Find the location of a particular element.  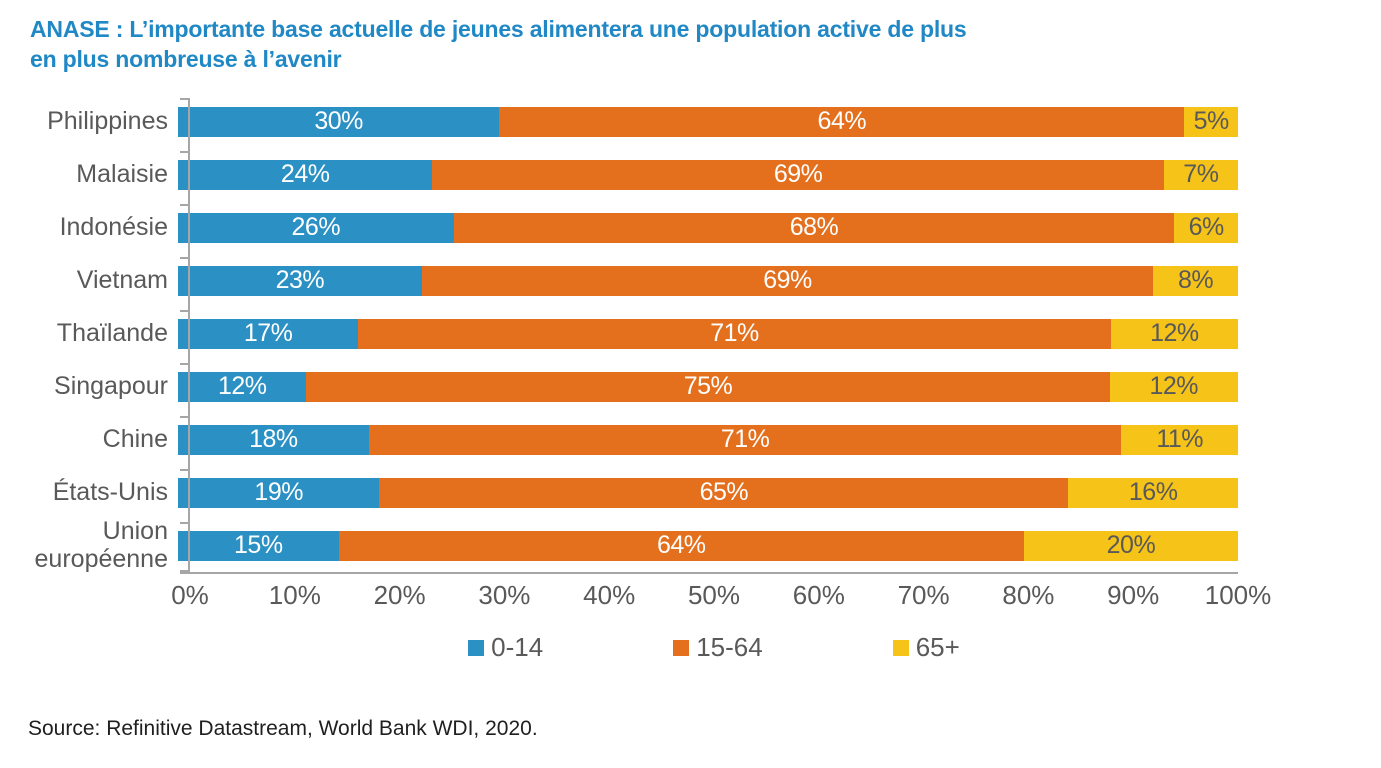

bar-segment-label: 15% is located at coordinates (258, 545).